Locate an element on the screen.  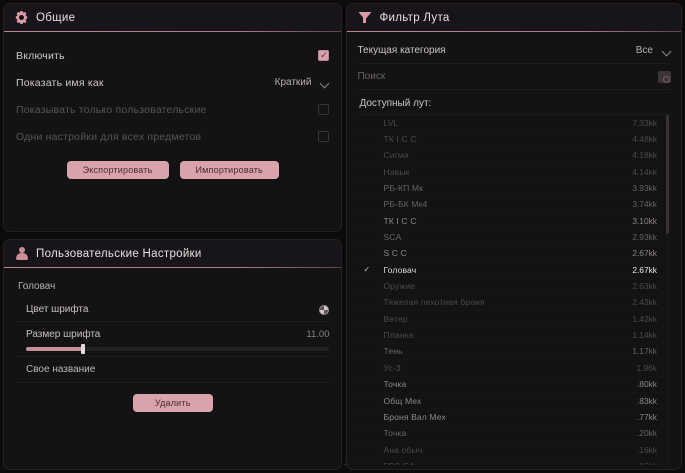
user-panel-divider is located at coordinates (173, 267).